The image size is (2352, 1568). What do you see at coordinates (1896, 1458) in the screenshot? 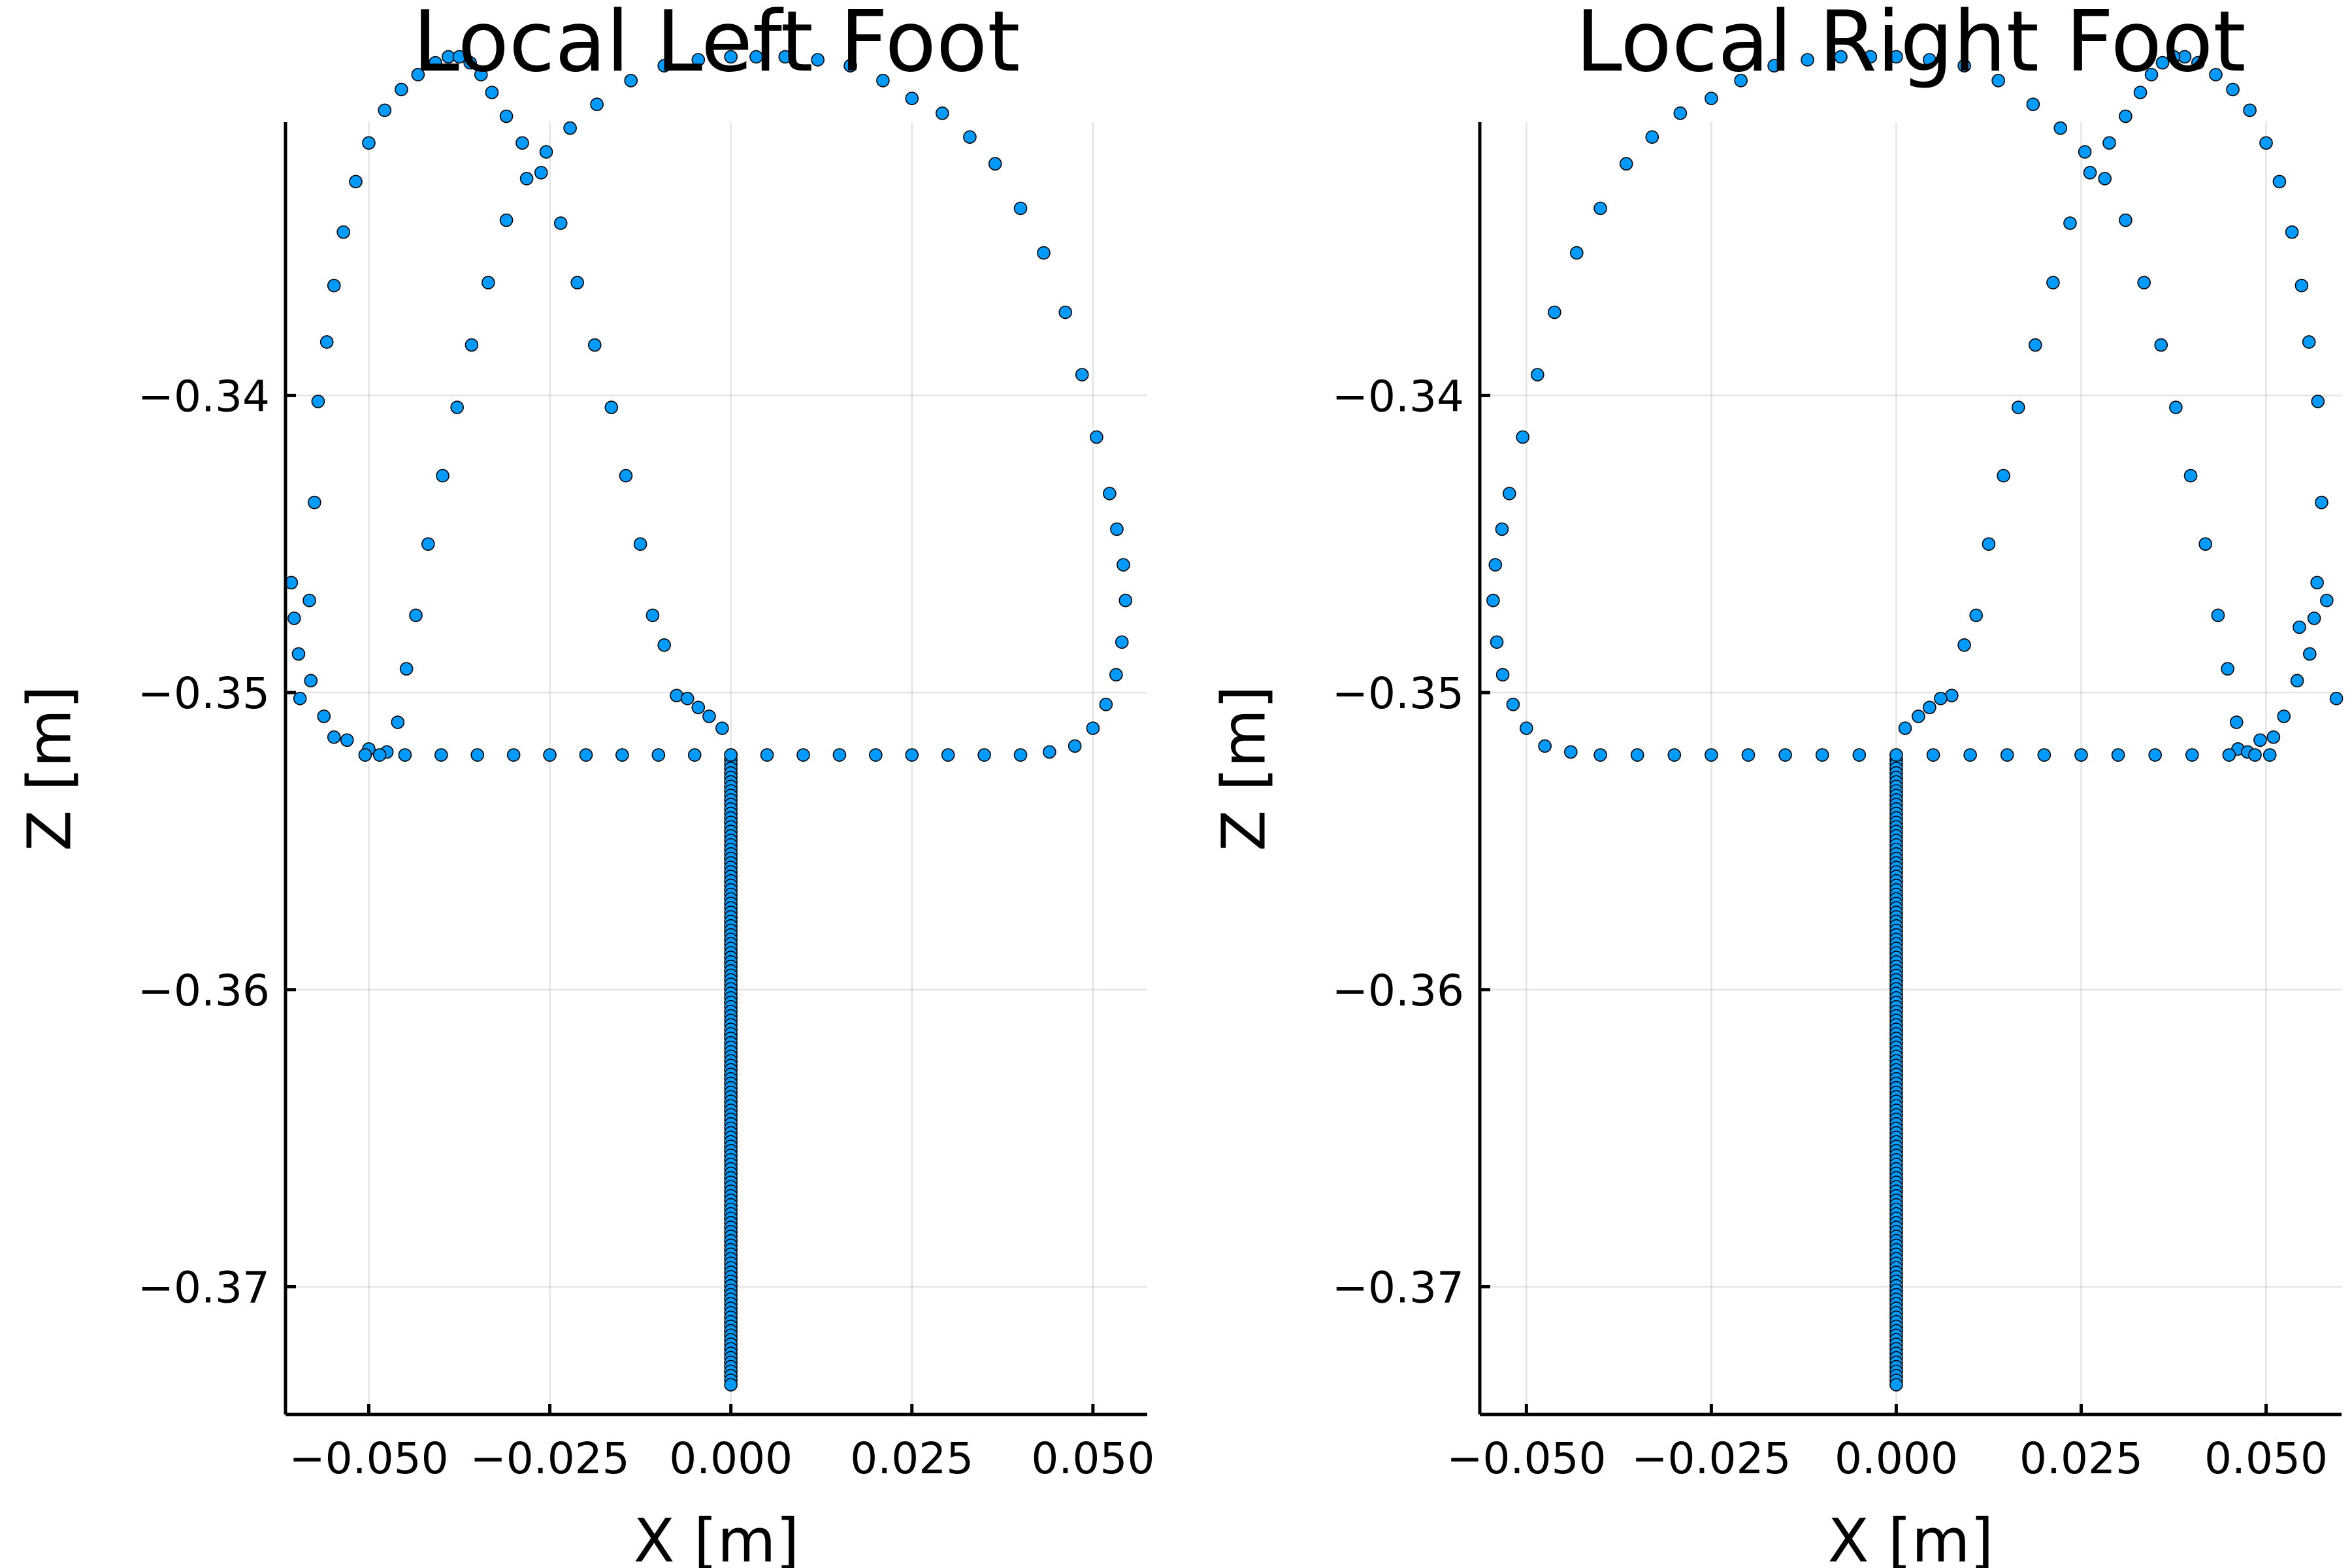
I see `right-foot-x-tick-label: 0.000` at bounding box center [1896, 1458].